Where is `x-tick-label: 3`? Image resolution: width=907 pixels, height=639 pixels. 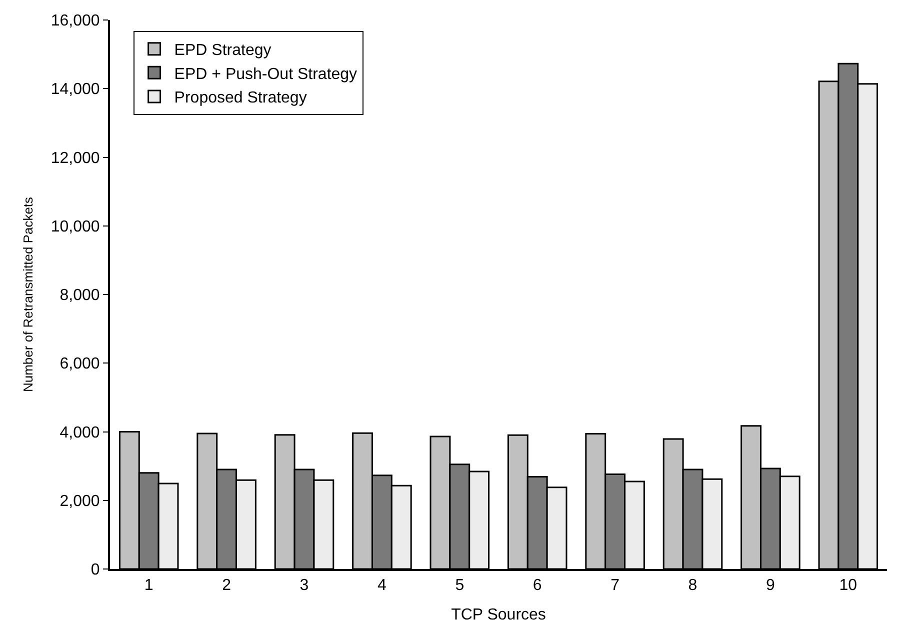
x-tick-label: 3 is located at coordinates (304, 585).